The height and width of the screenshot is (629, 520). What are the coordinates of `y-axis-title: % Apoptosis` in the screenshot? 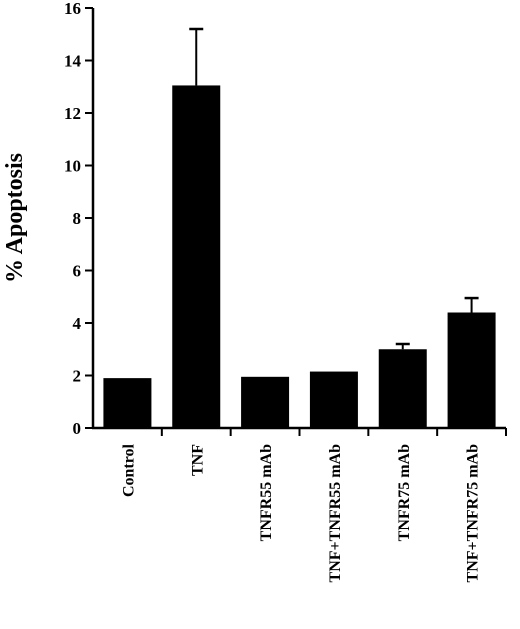 It's located at (15, 218).